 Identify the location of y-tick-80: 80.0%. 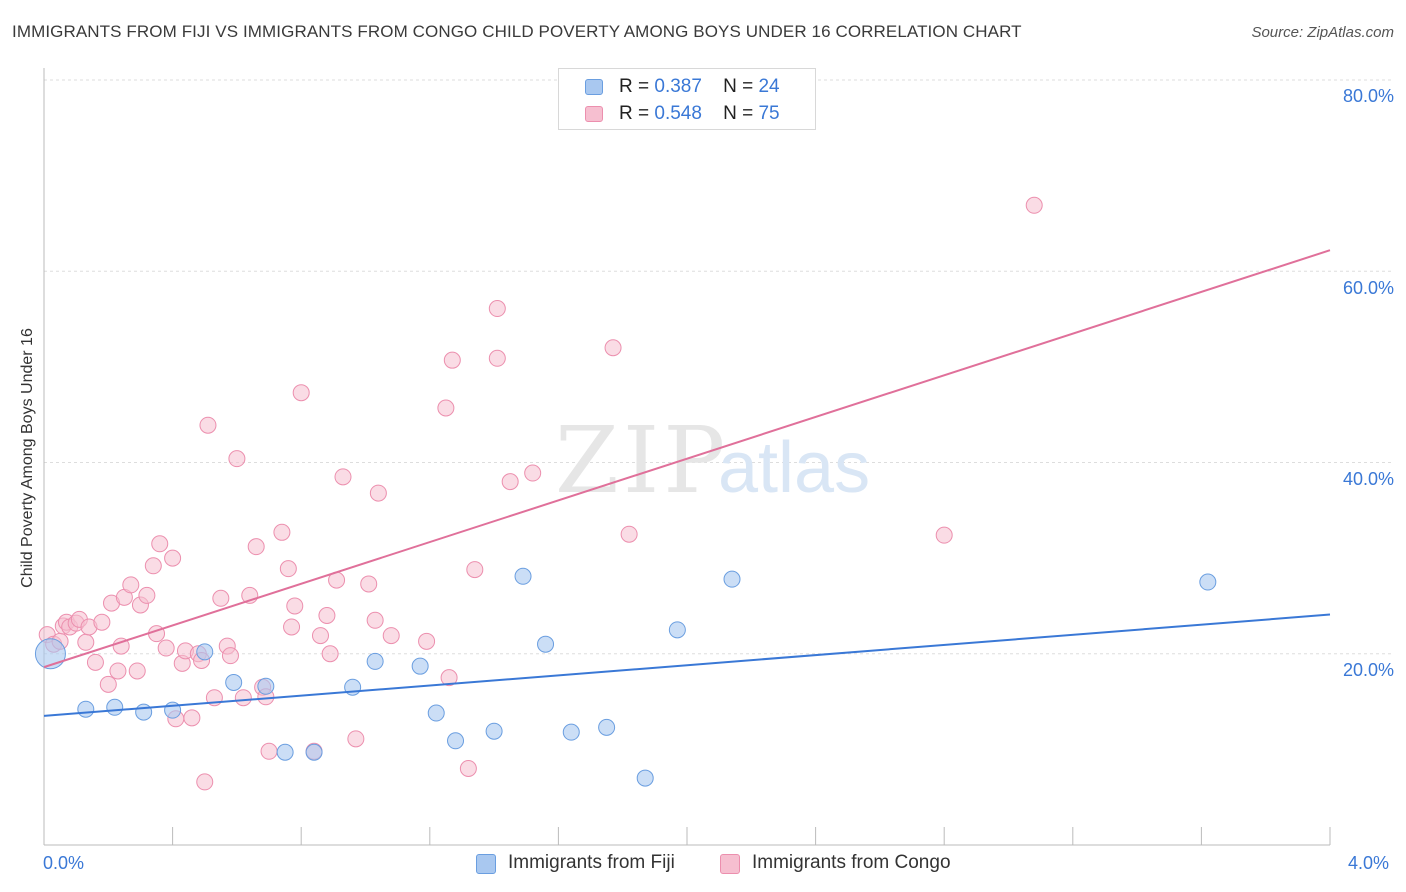
(1368, 96).